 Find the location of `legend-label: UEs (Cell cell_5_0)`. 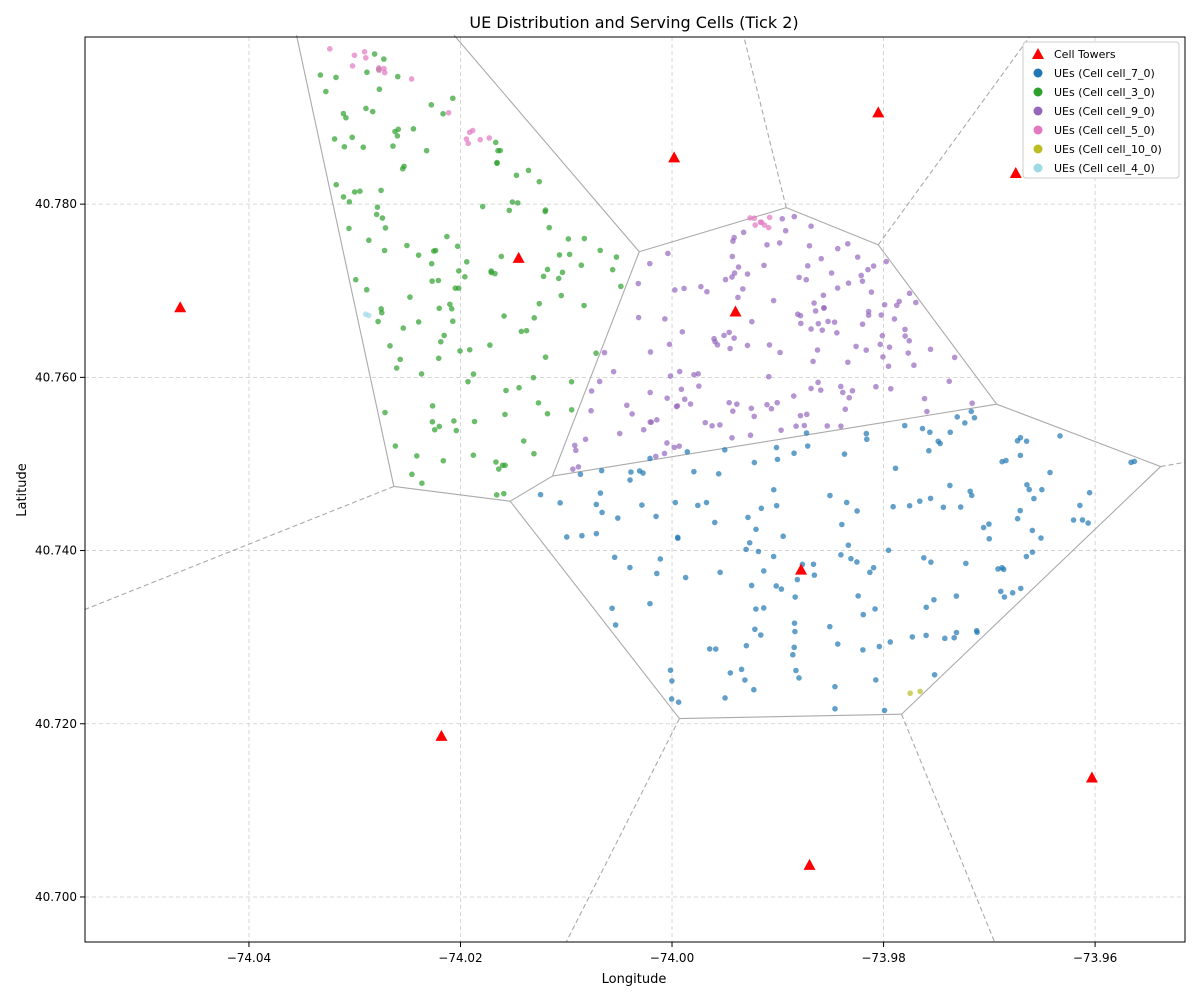

legend-label: UEs (Cell cell_5_0) is located at coordinates (1104, 130).